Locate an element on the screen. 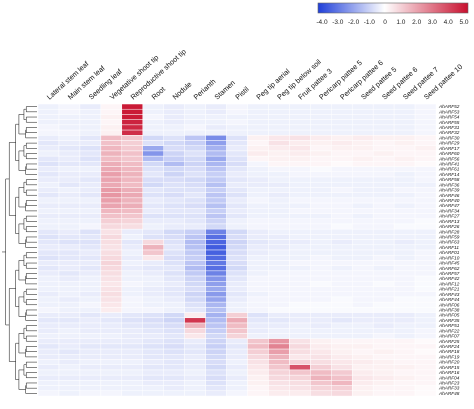 The height and width of the screenshot is (409, 474). column-label: Nodule is located at coordinates (182, 91).